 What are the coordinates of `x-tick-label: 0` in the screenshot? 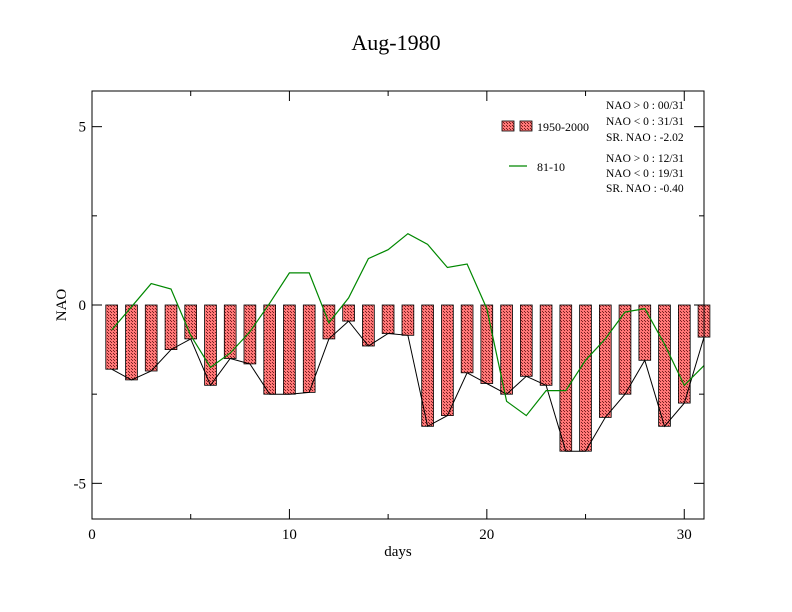 It's located at (92, 535).